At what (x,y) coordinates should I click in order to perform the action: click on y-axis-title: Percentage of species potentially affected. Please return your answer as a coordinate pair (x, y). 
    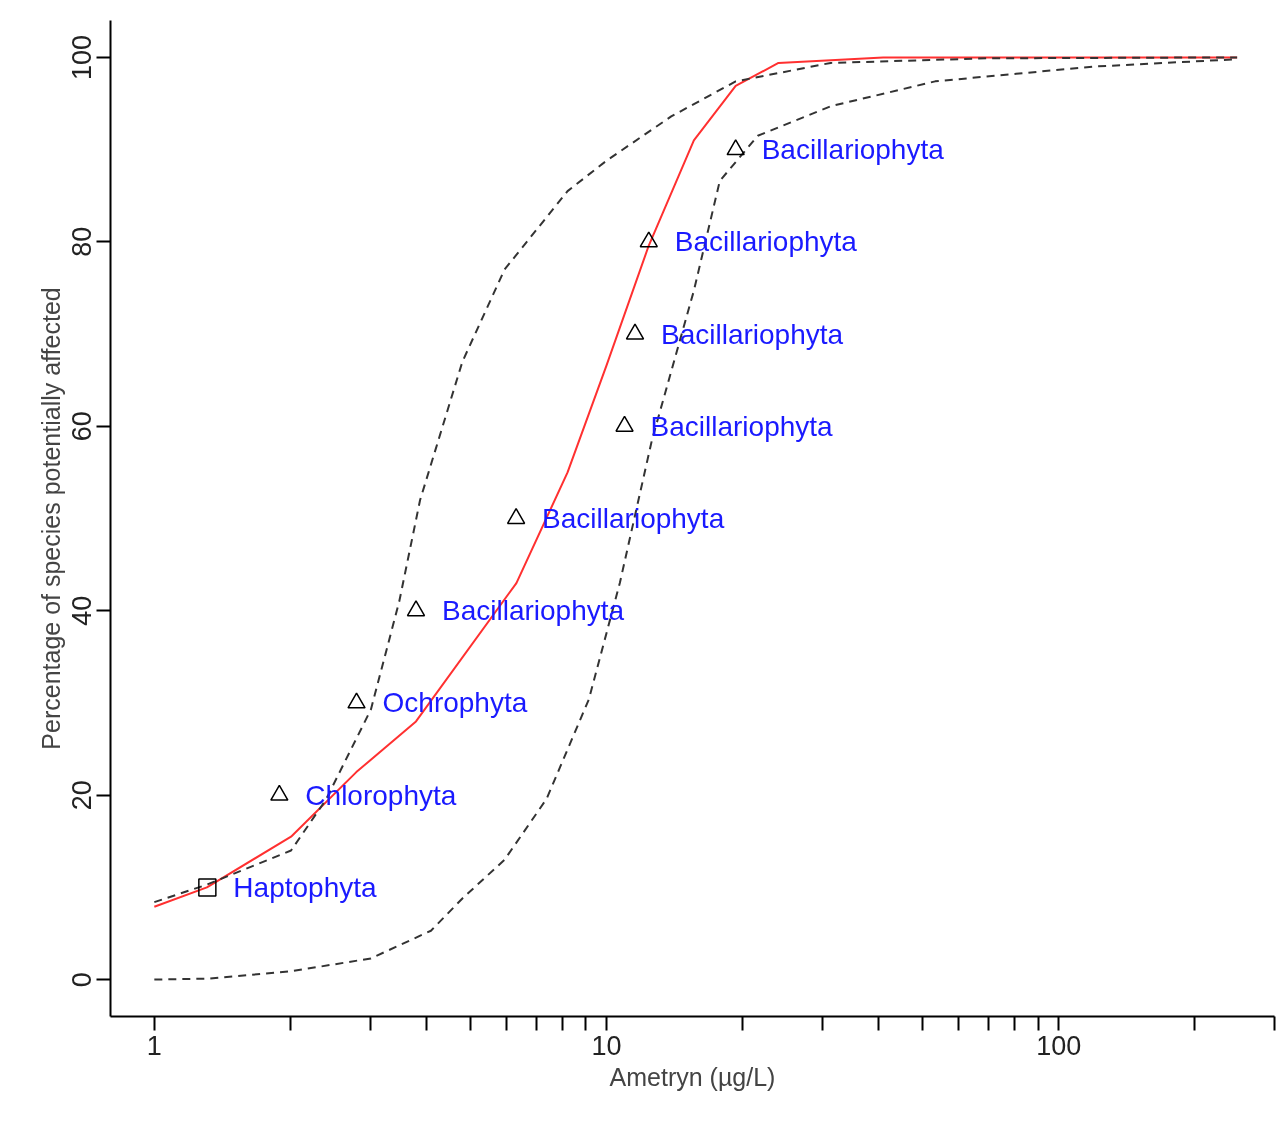
    Looking at the image, I should click on (50, 518).